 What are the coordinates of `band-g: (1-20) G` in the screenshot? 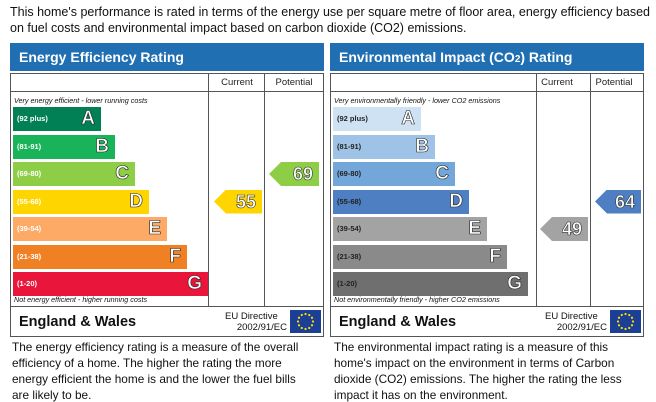 It's located at (430, 284).